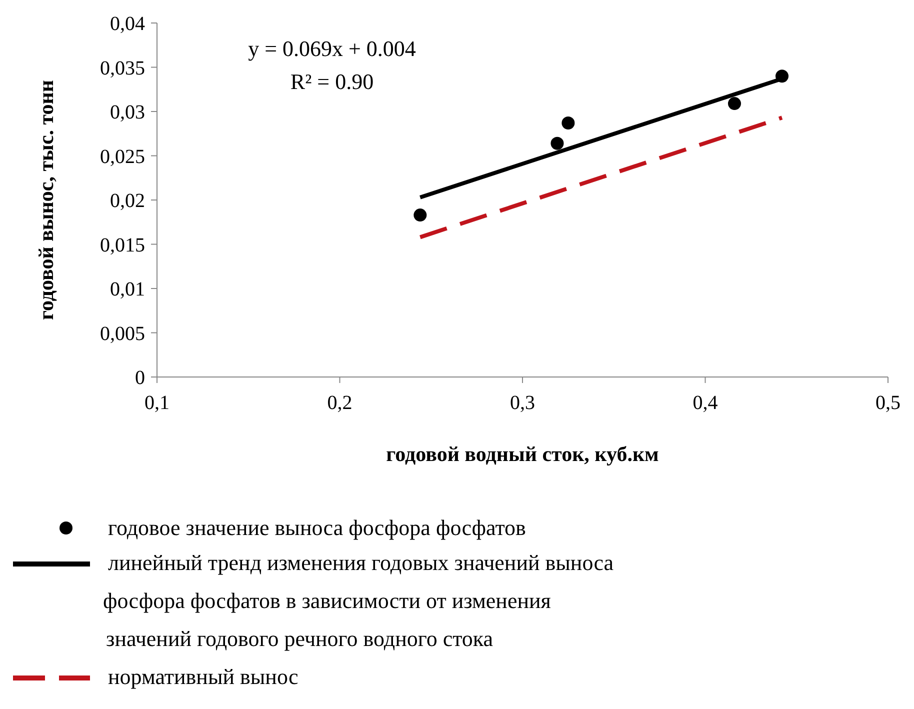 This screenshot has height=709, width=914. I want to click on y-tick-label: 0,005, so click(122, 333).